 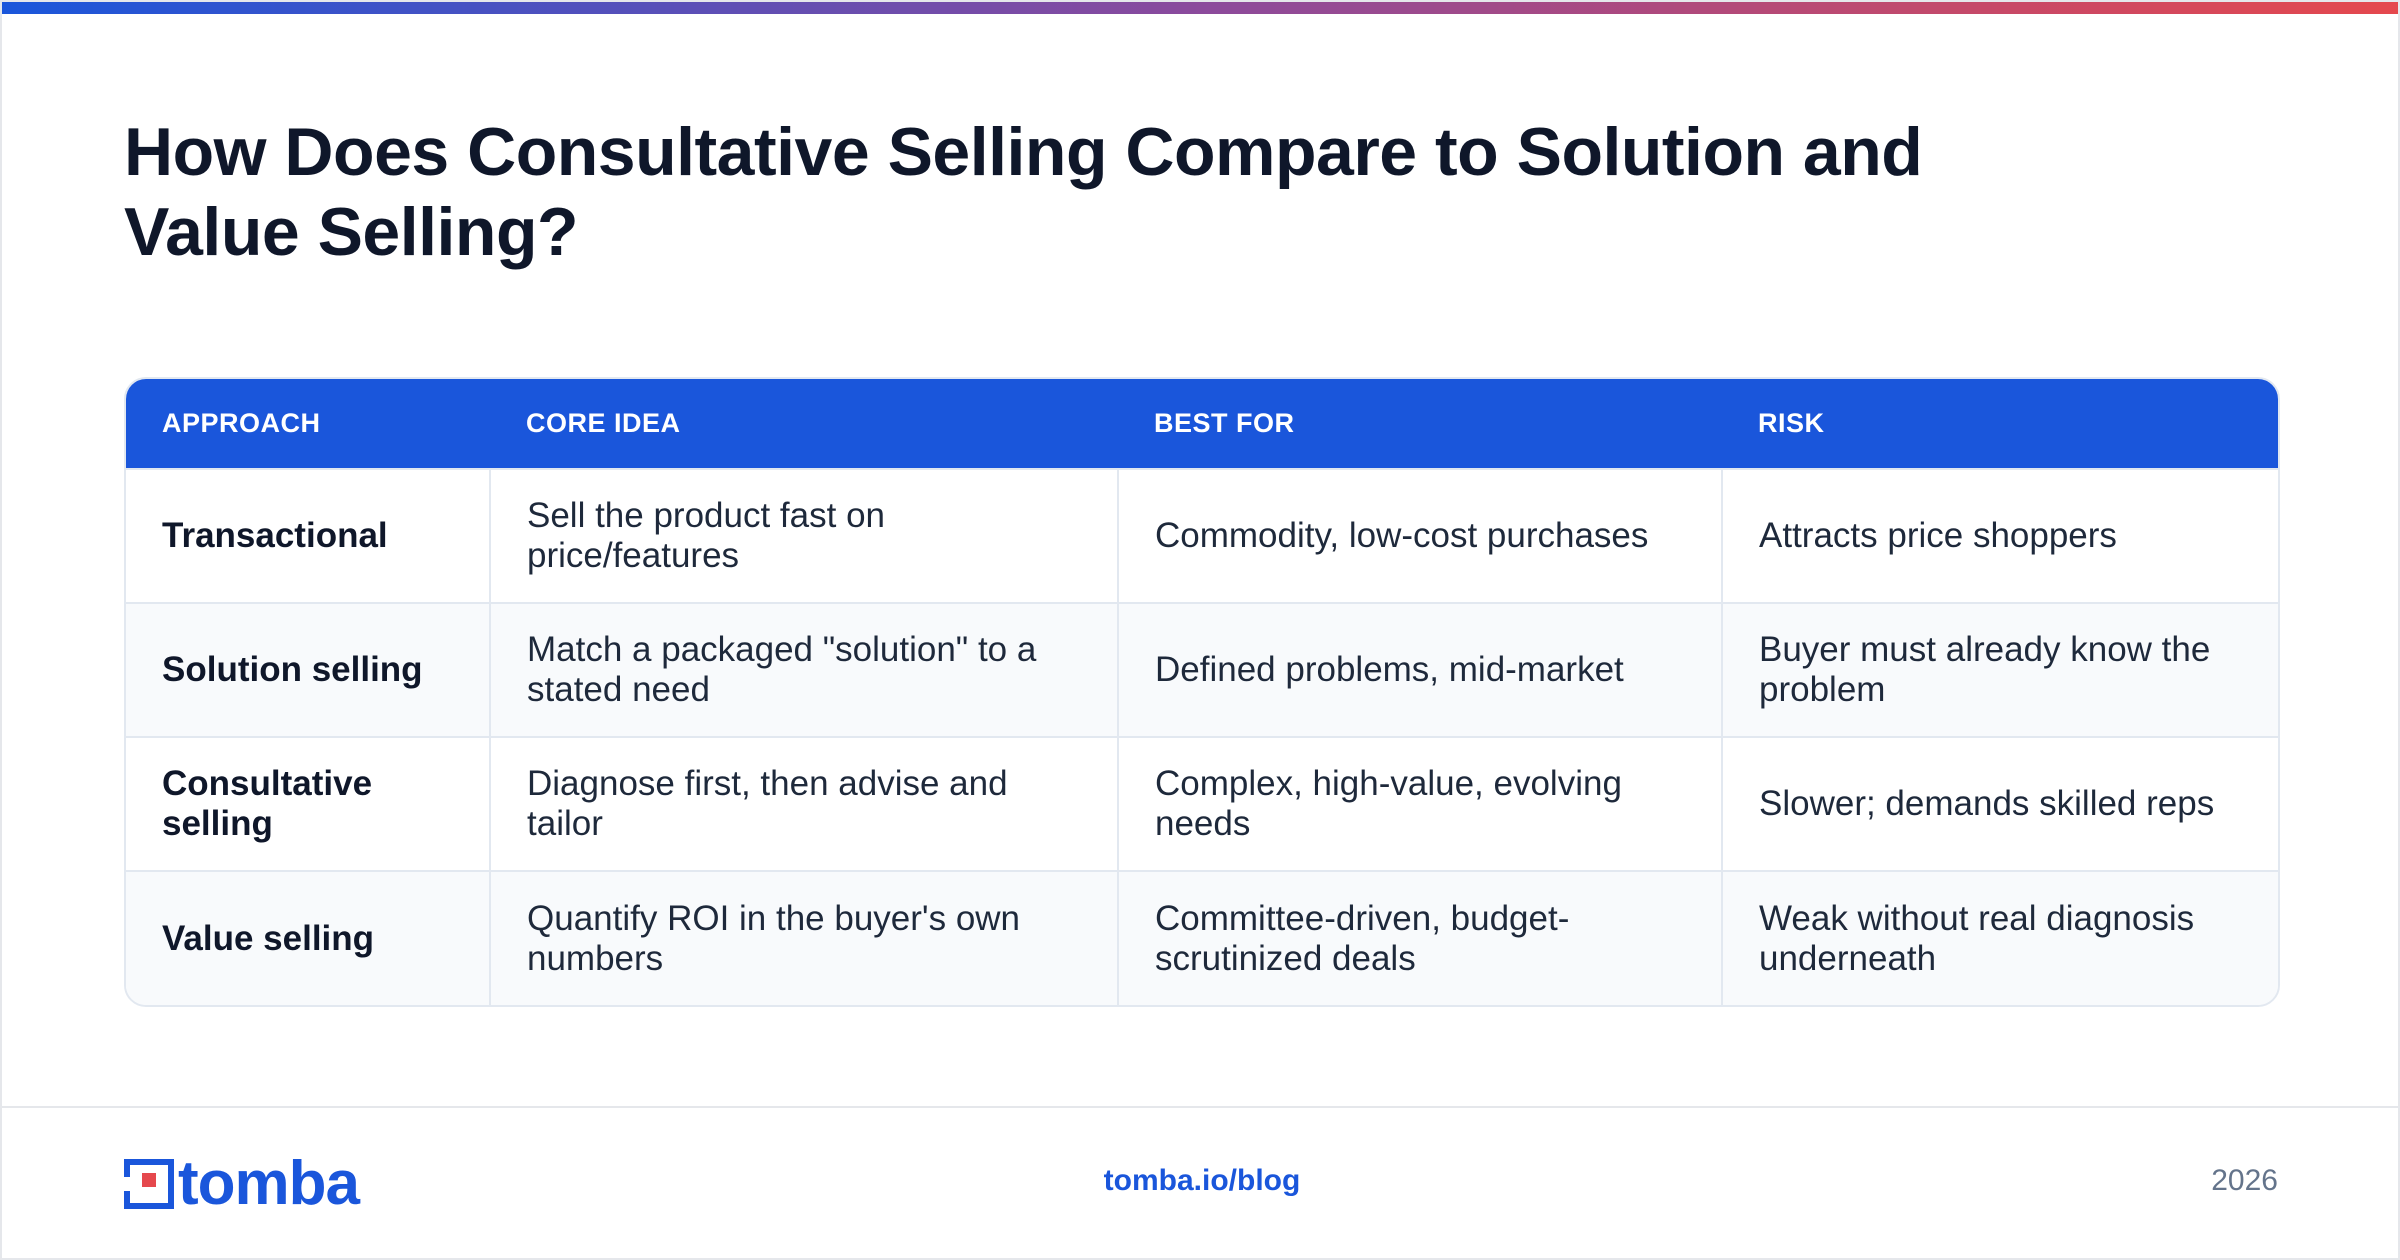 What do you see at coordinates (603, 423) in the screenshot?
I see `header-core-idea: CORE IDEA` at bounding box center [603, 423].